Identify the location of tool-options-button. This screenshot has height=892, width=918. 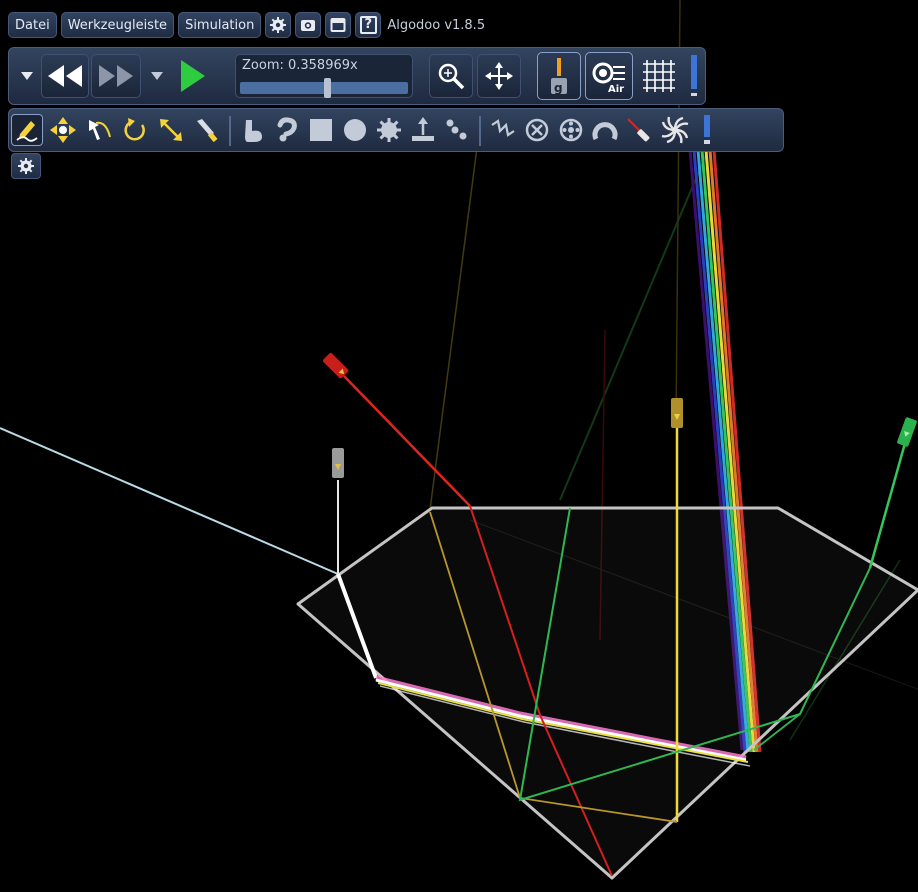
(26, 166).